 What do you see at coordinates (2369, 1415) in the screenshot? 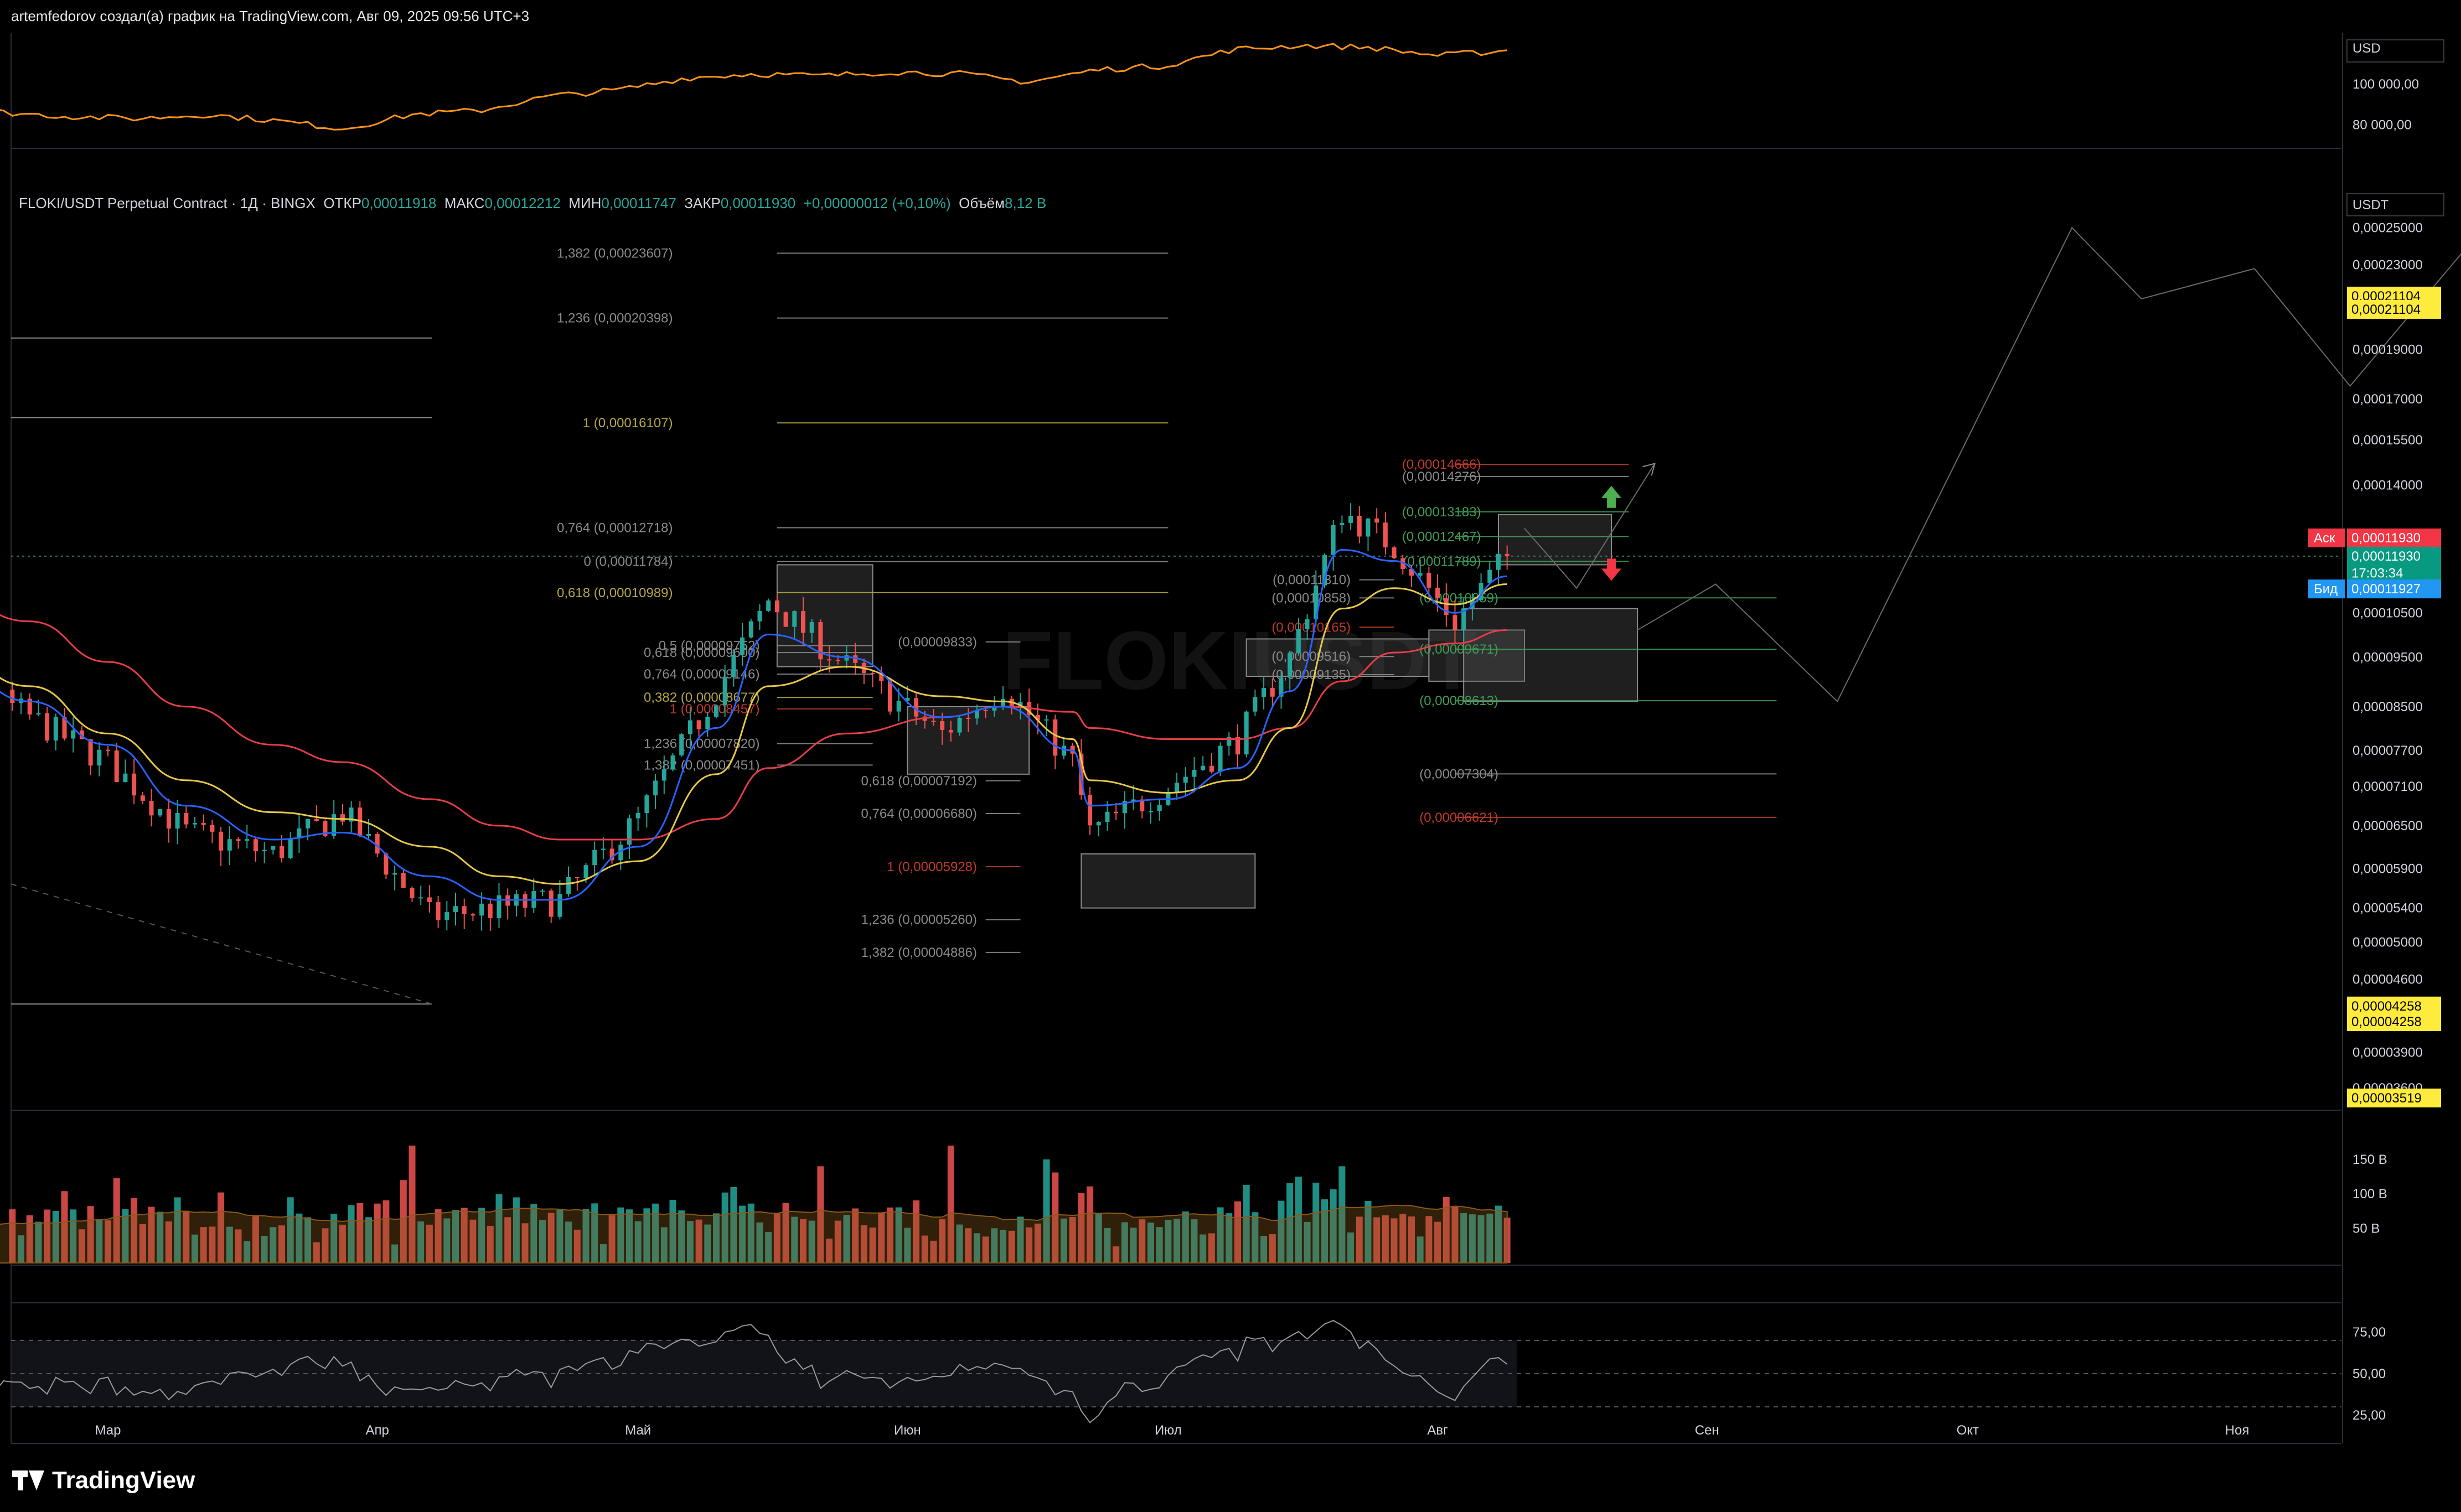
I see `rsi-tick-label: 25,00` at bounding box center [2369, 1415].